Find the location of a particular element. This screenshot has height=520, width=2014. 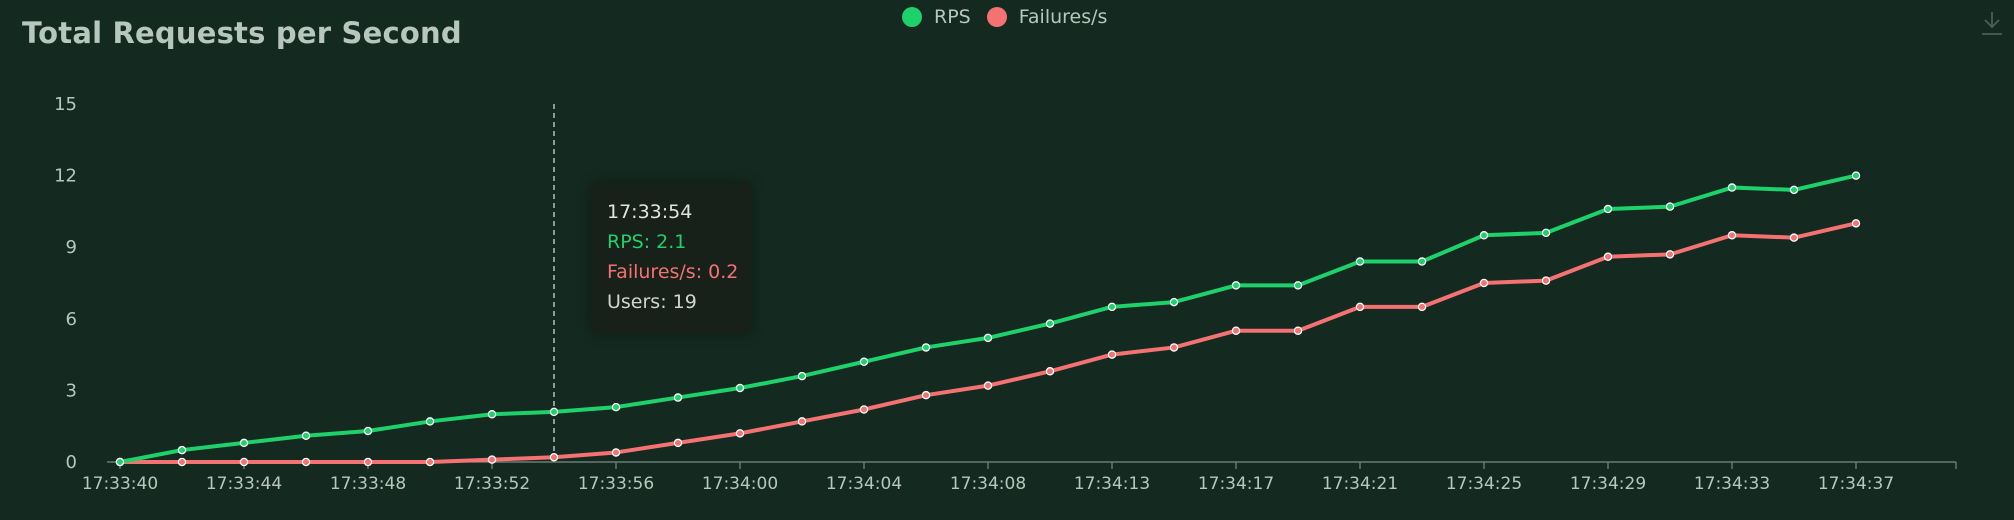

chart-legend: RPS Failures/s is located at coordinates (1012, 17).